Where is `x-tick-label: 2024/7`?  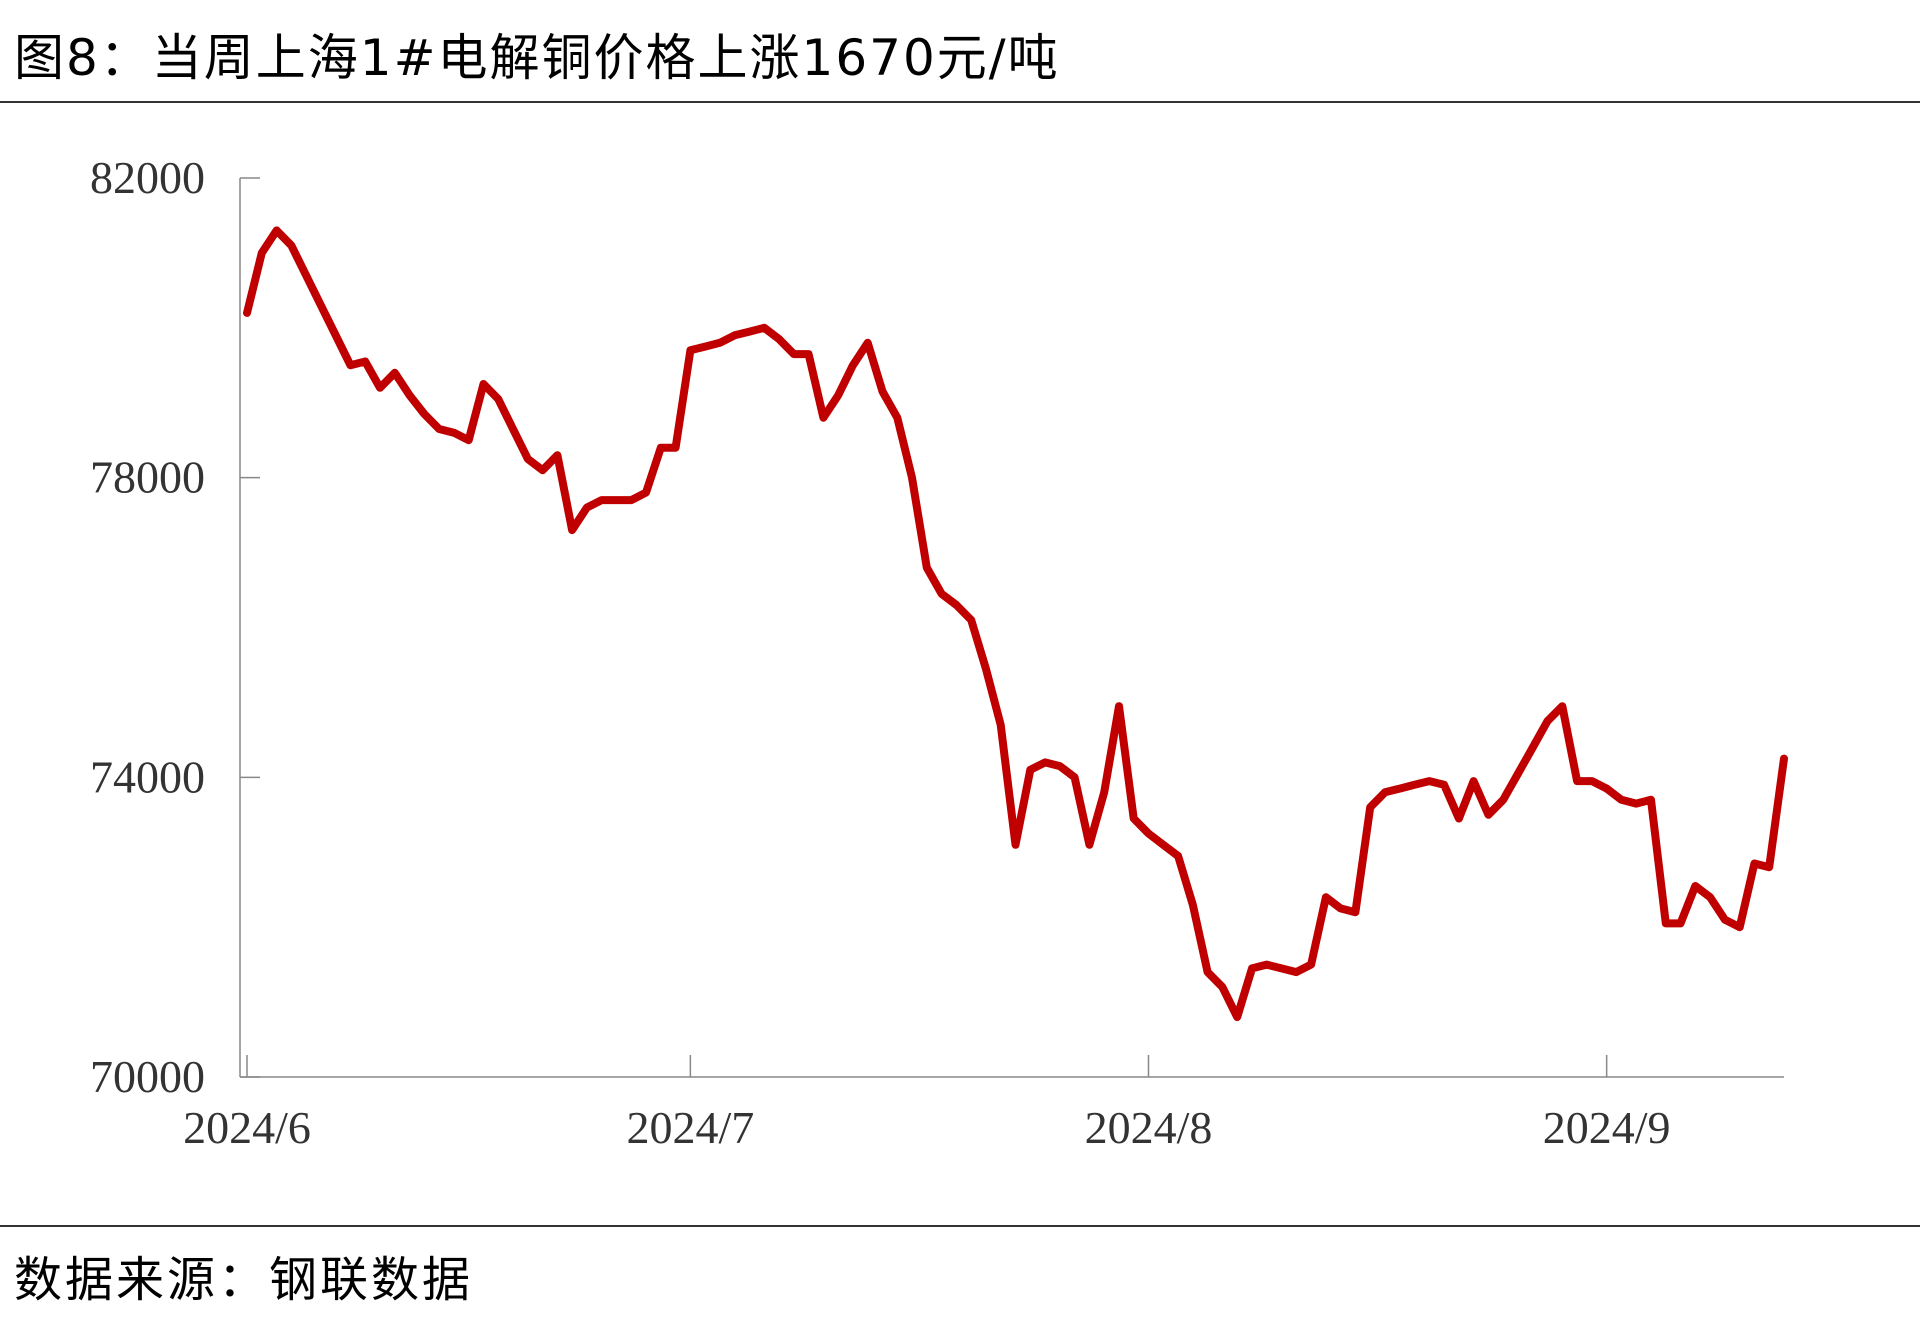
x-tick-label: 2024/7 is located at coordinates (690, 1127).